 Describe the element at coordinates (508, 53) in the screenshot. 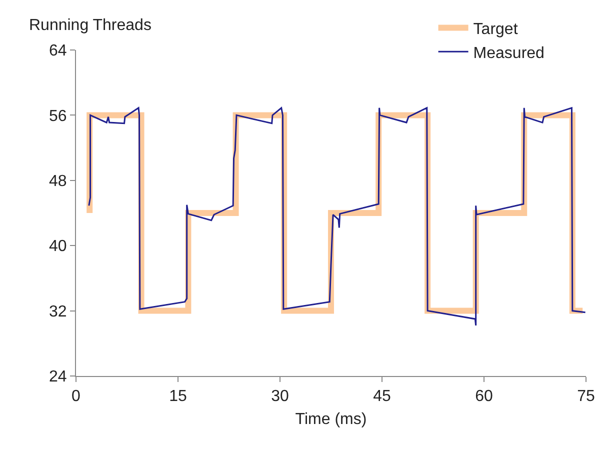

I see `legend-label: Measured` at that location.